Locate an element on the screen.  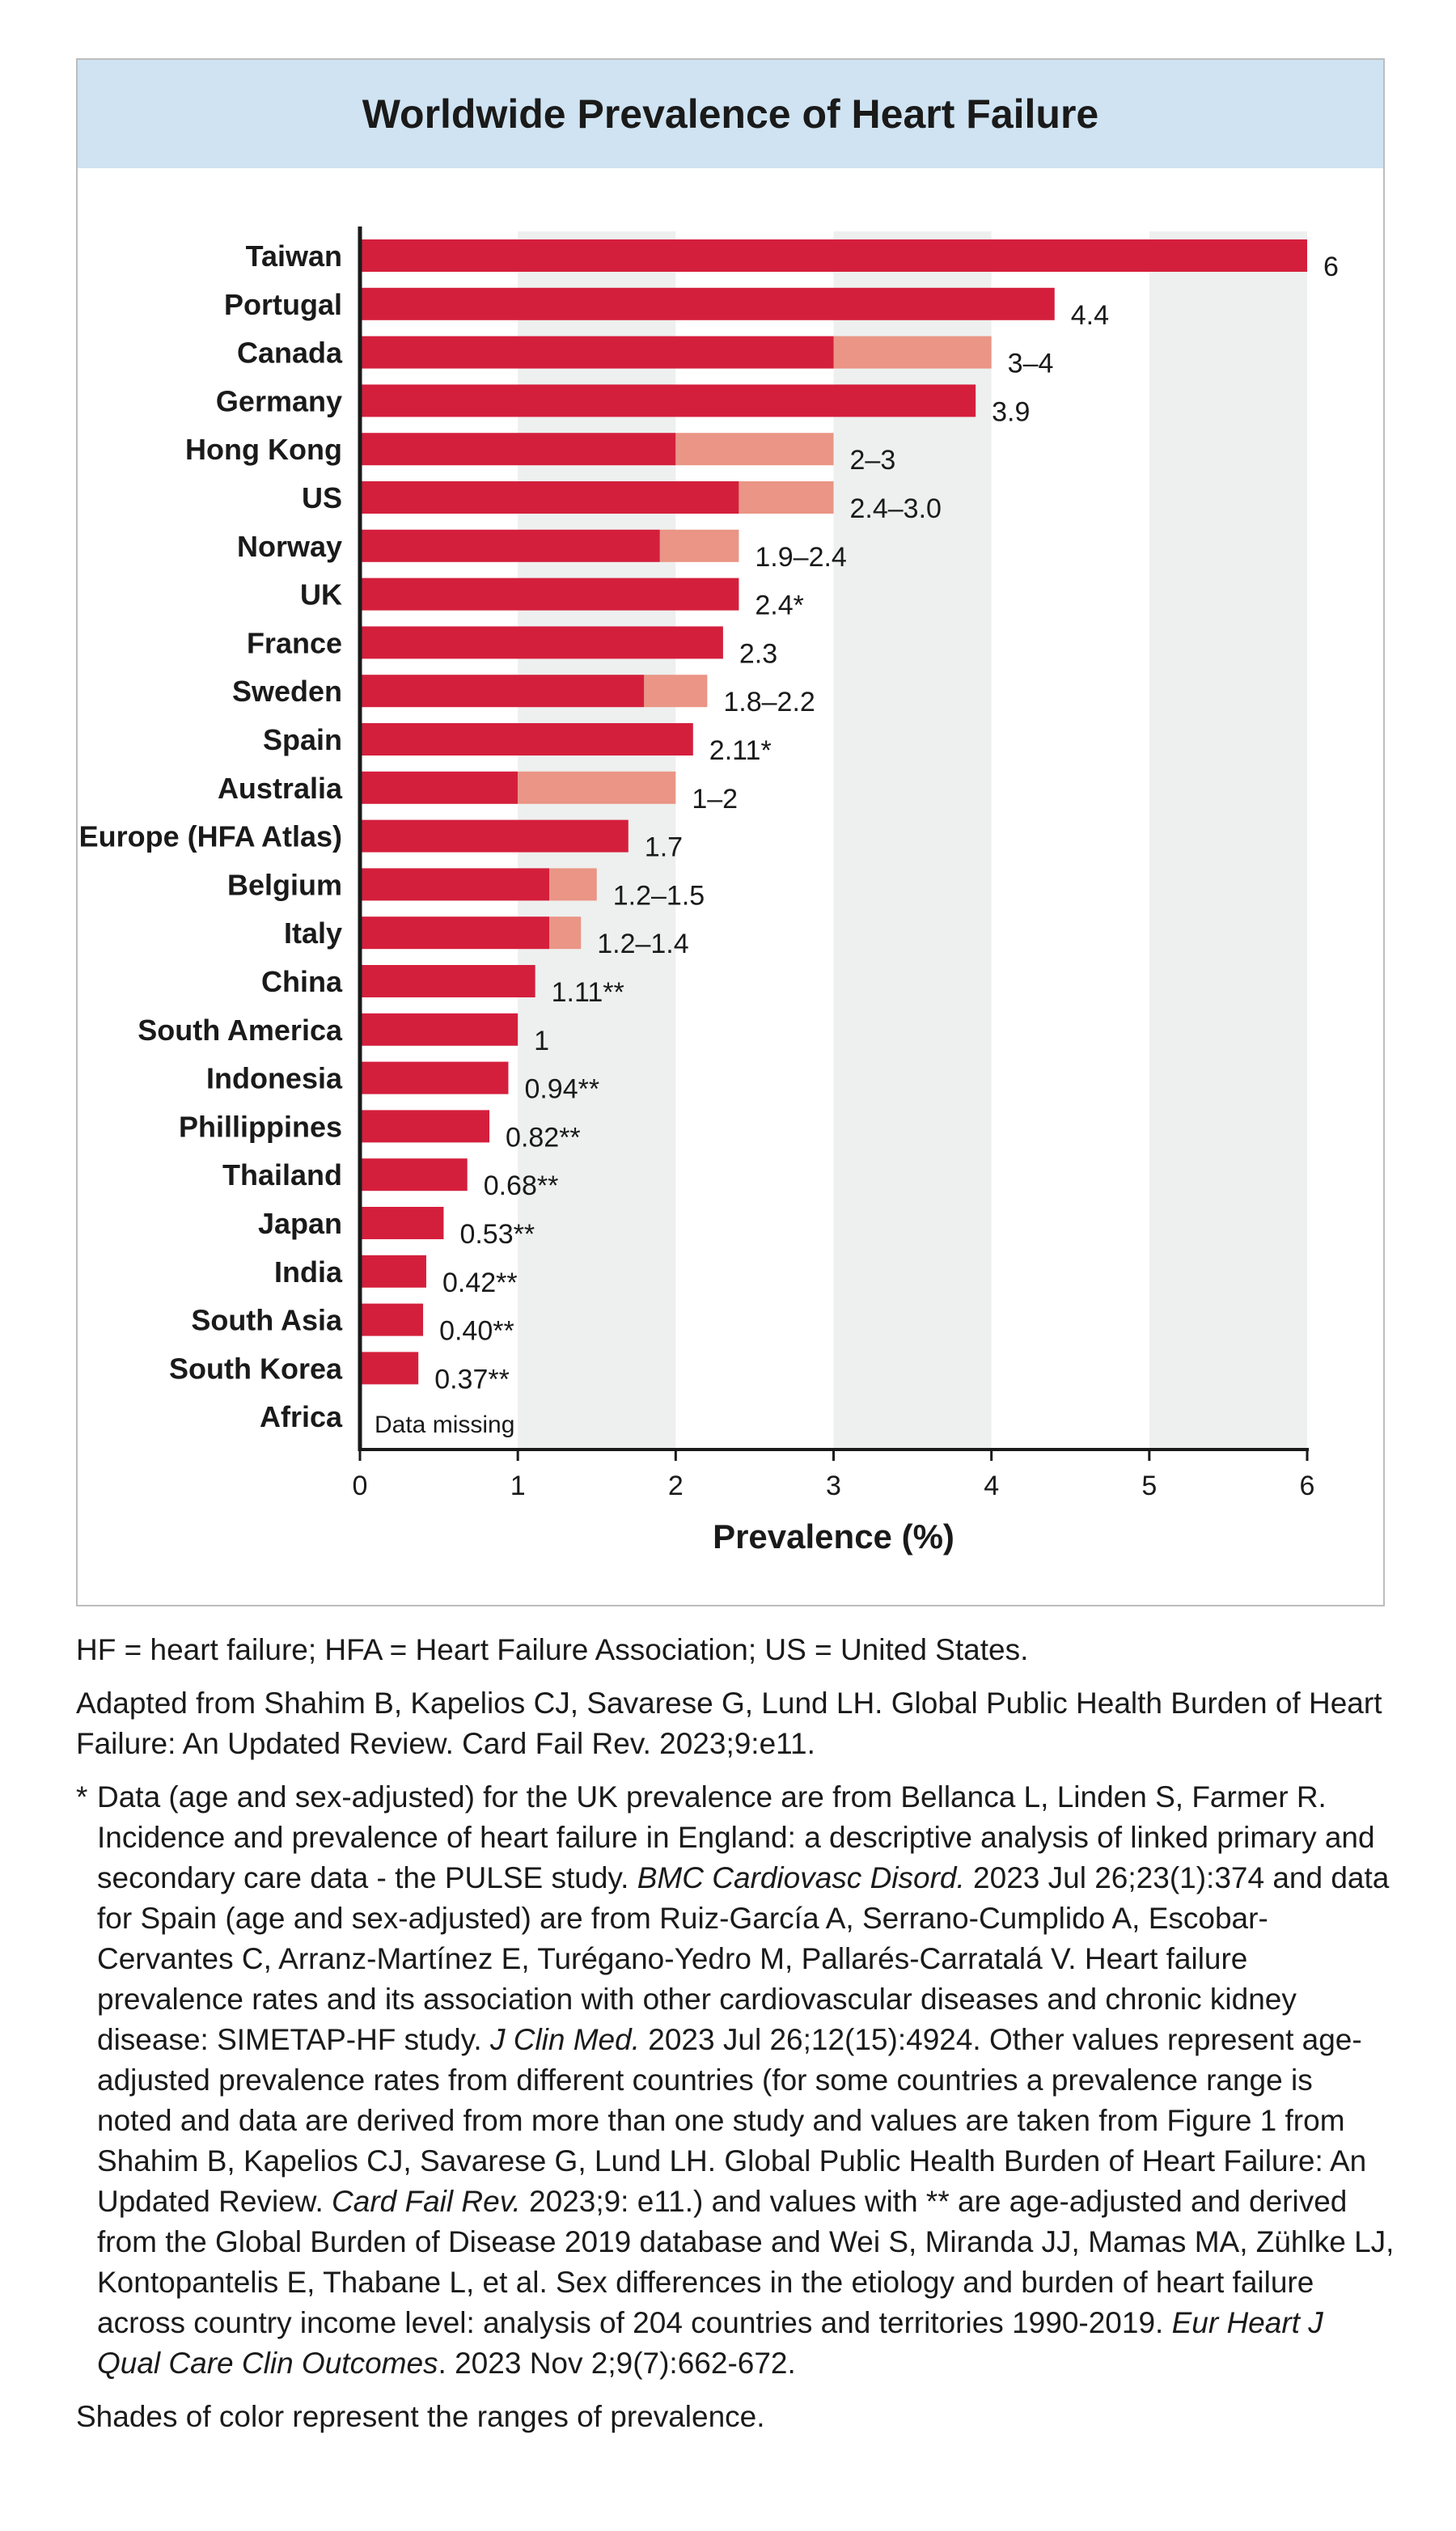
asterisk-mark: * is located at coordinates (82, 1797).